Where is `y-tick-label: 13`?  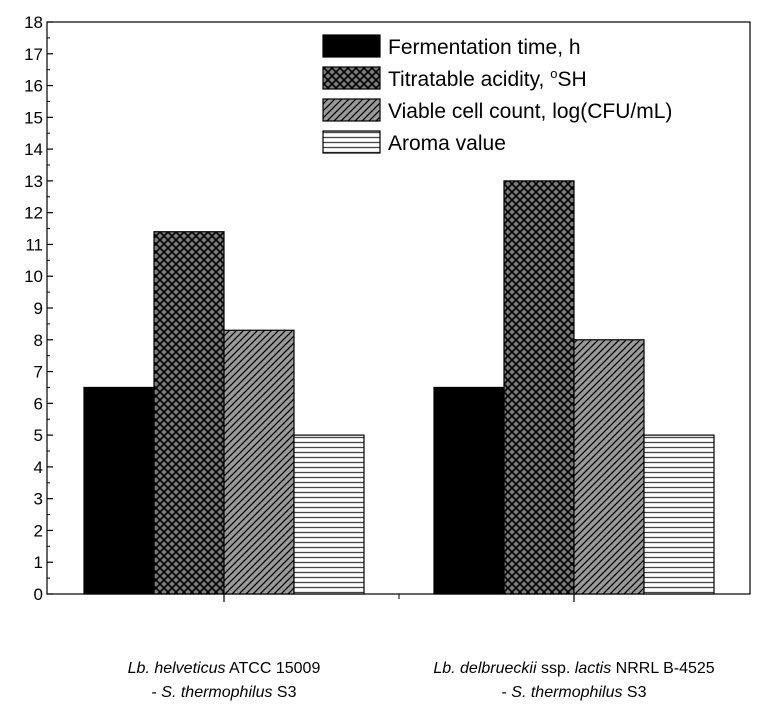
y-tick-label: 13 is located at coordinates (33, 181).